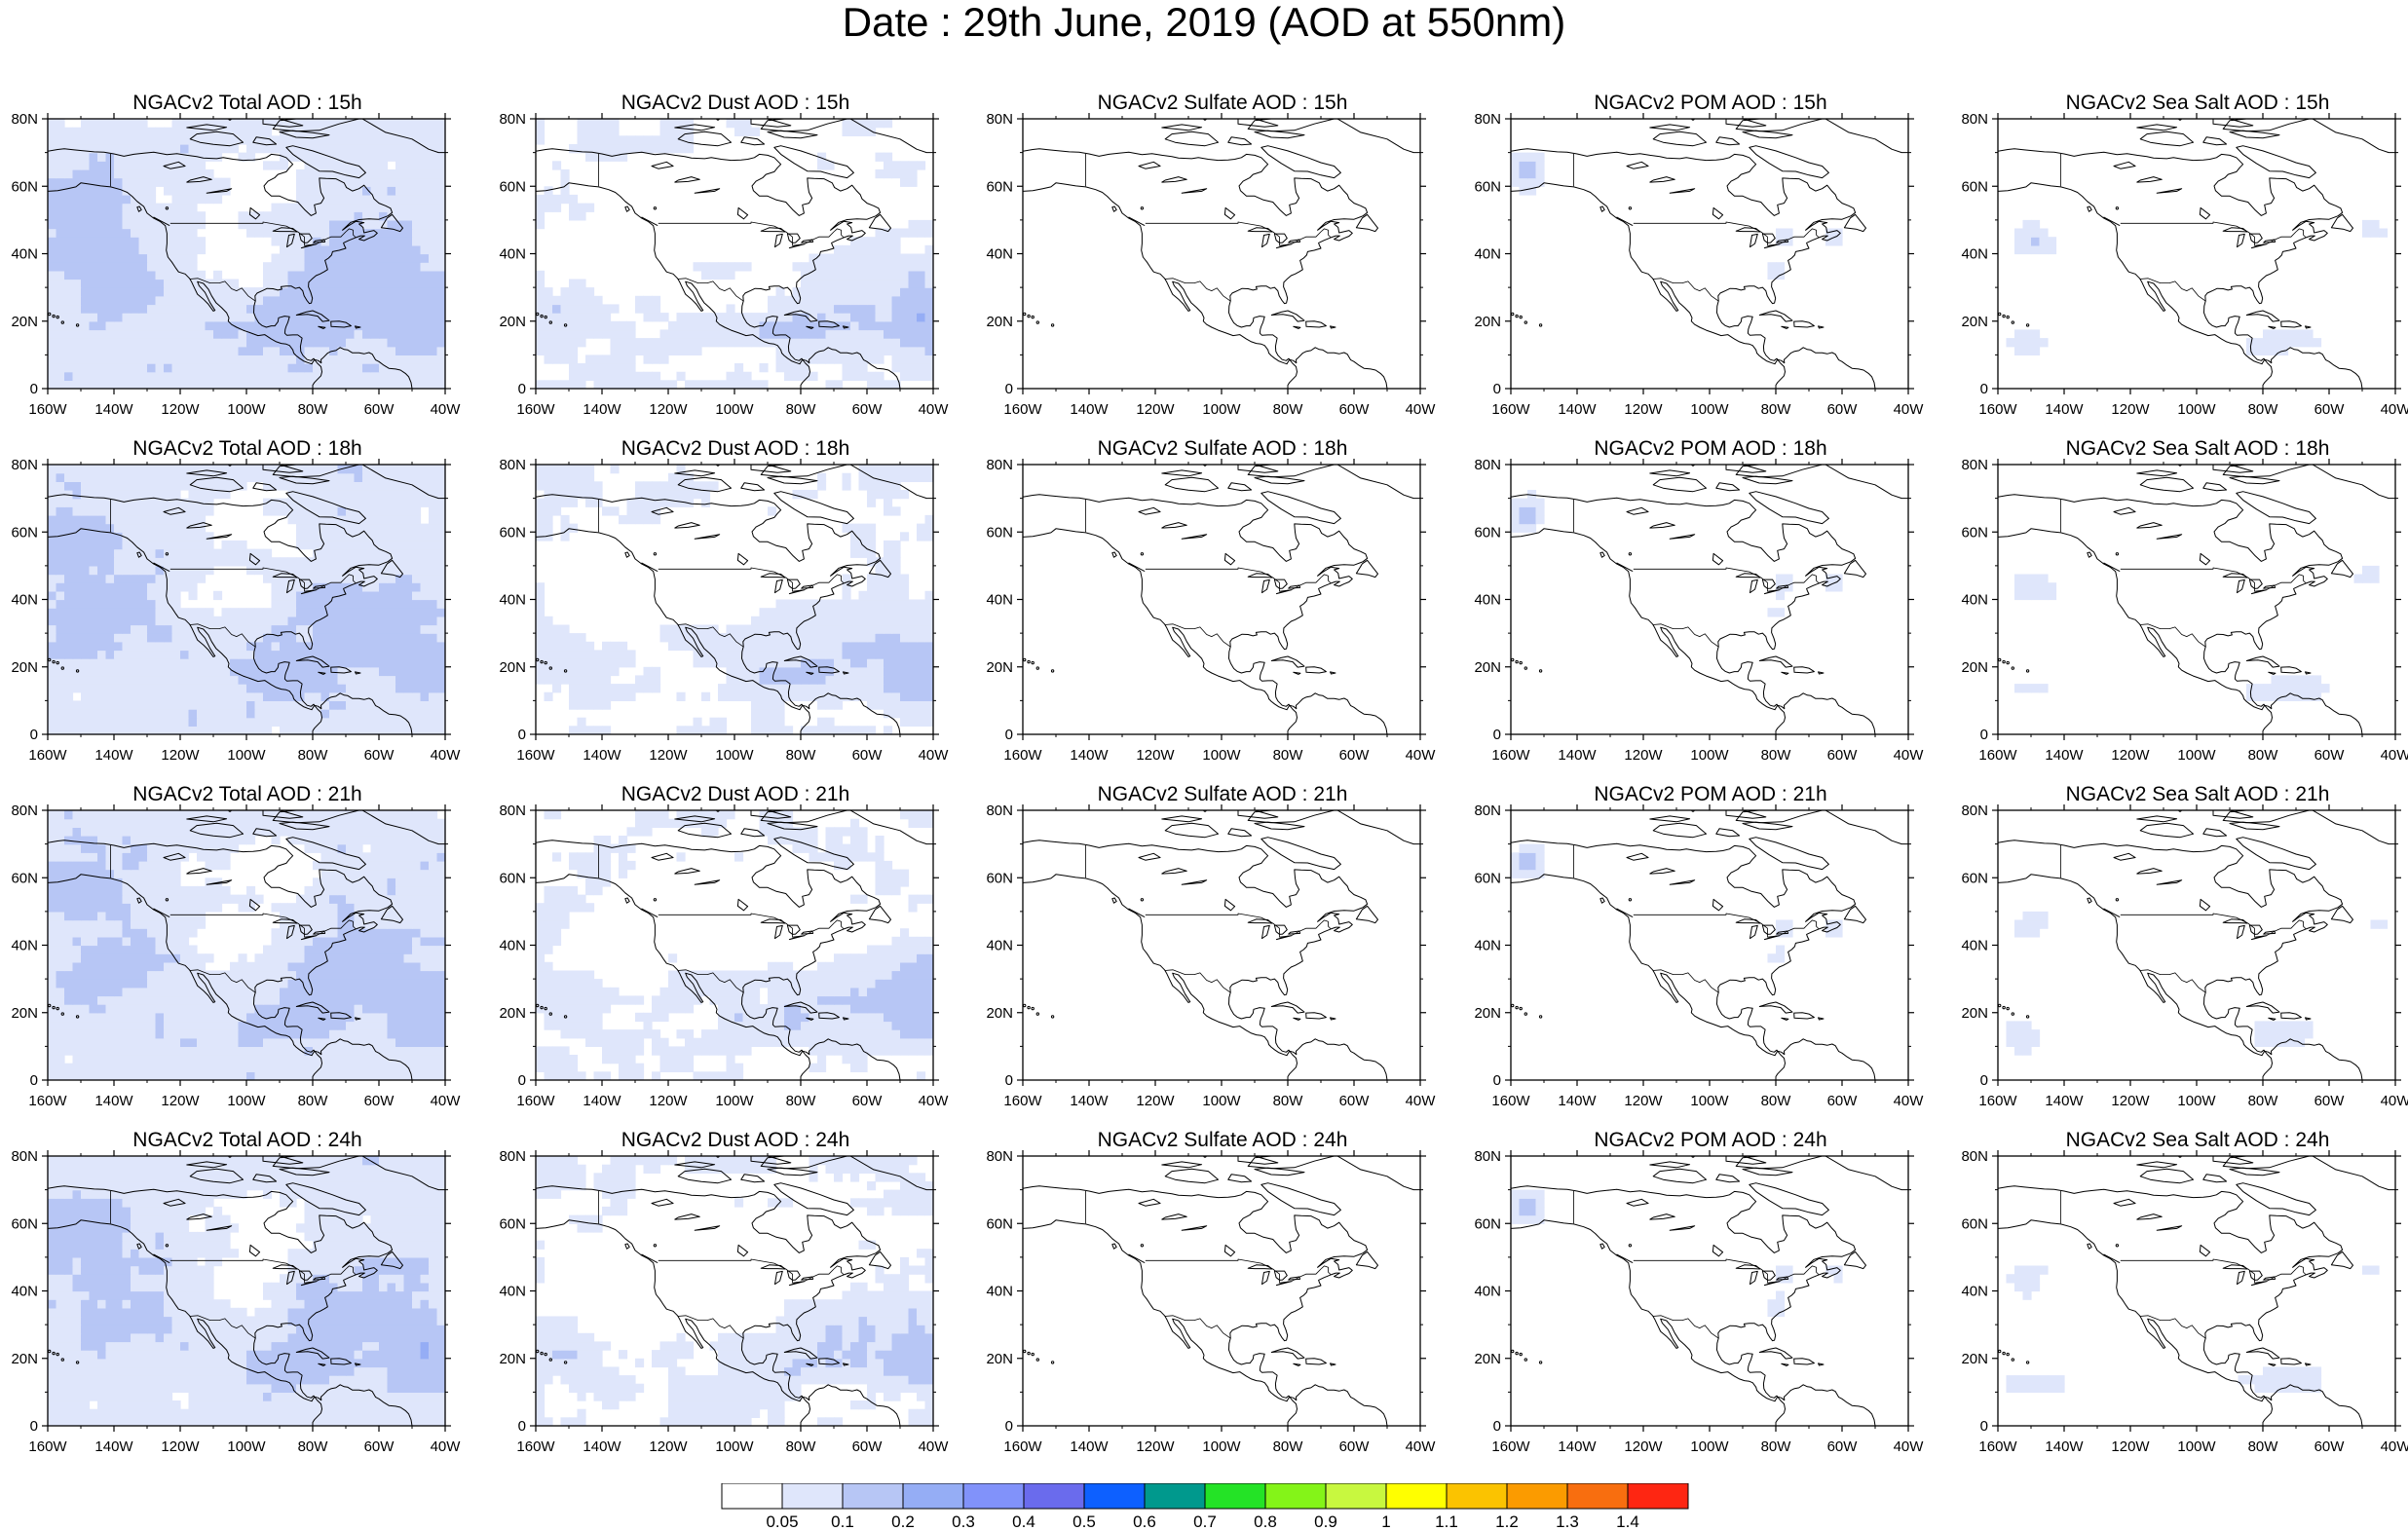 Image resolution: width=2408 pixels, height=1531 pixels. I want to click on panel-title: NGACv2 Sulfate AOD : 21h, so click(1222, 794).